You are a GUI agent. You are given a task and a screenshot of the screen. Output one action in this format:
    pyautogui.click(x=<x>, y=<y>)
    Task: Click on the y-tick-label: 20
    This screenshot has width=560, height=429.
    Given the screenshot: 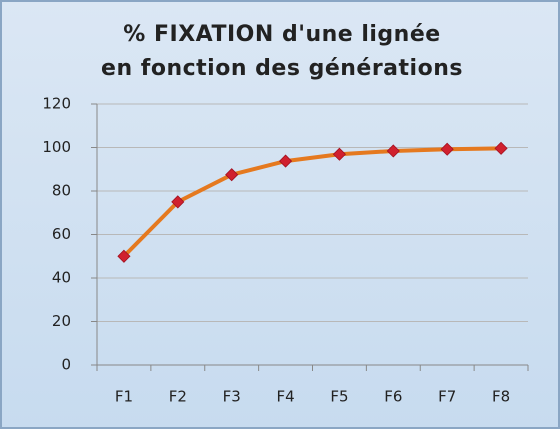 What is the action you would take?
    pyautogui.click(x=61, y=321)
    